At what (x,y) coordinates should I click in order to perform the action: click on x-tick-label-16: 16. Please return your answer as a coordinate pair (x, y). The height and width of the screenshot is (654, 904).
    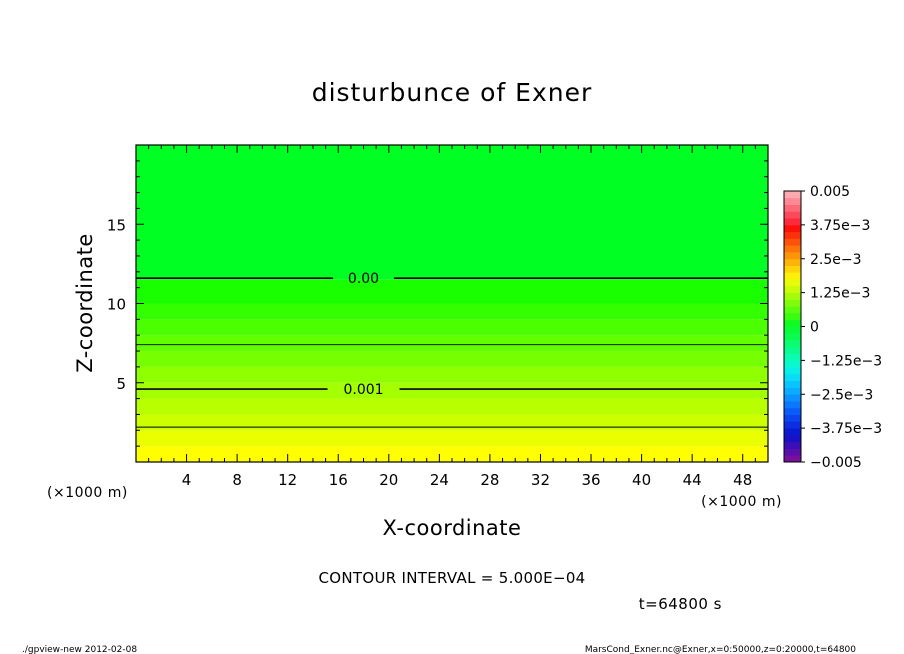
    Looking at the image, I should click on (338, 480).